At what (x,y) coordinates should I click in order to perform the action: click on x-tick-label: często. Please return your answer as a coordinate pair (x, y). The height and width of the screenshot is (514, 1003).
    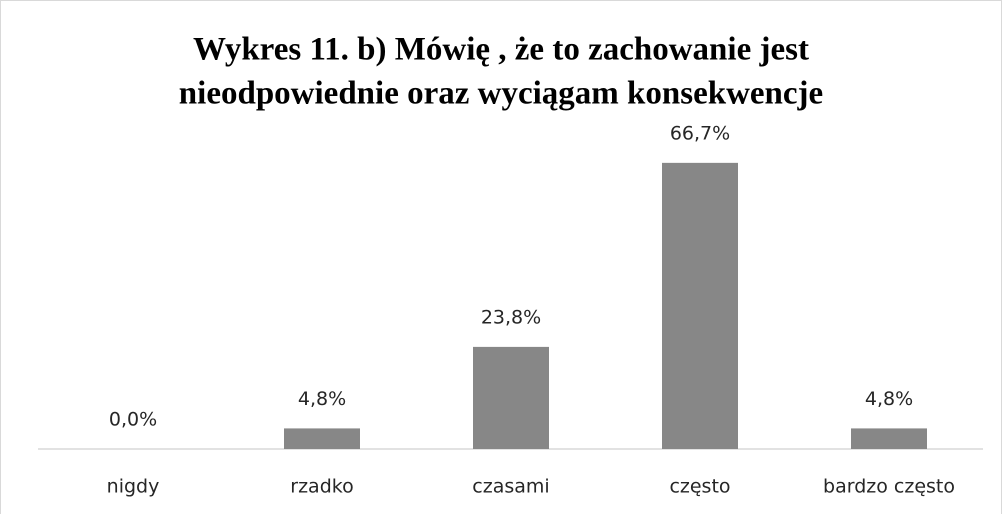
    Looking at the image, I should click on (699, 487).